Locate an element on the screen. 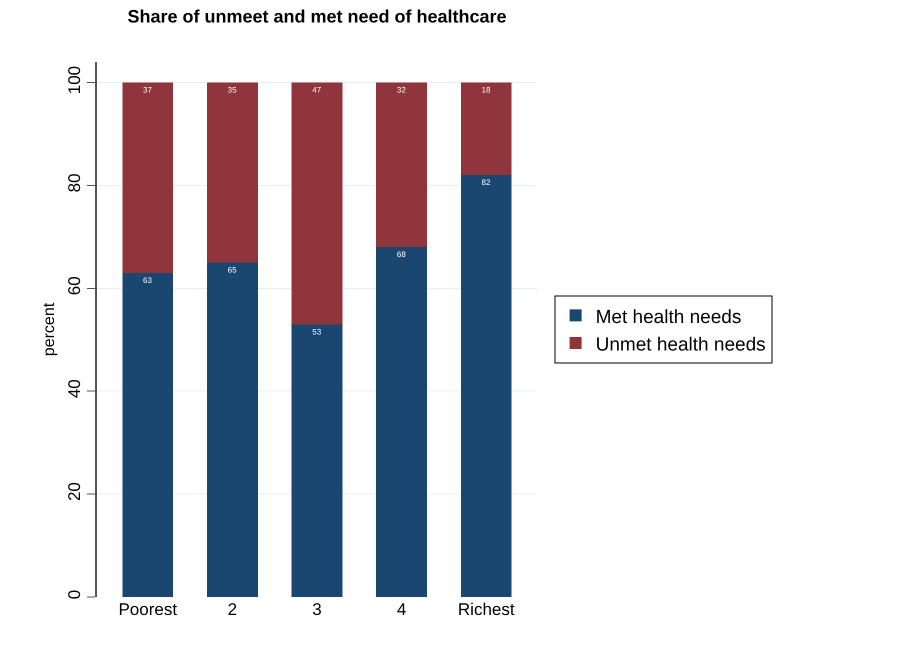 The image size is (922, 650). chart-title: Share of unmeet and met need of healthcare is located at coordinates (317, 16).